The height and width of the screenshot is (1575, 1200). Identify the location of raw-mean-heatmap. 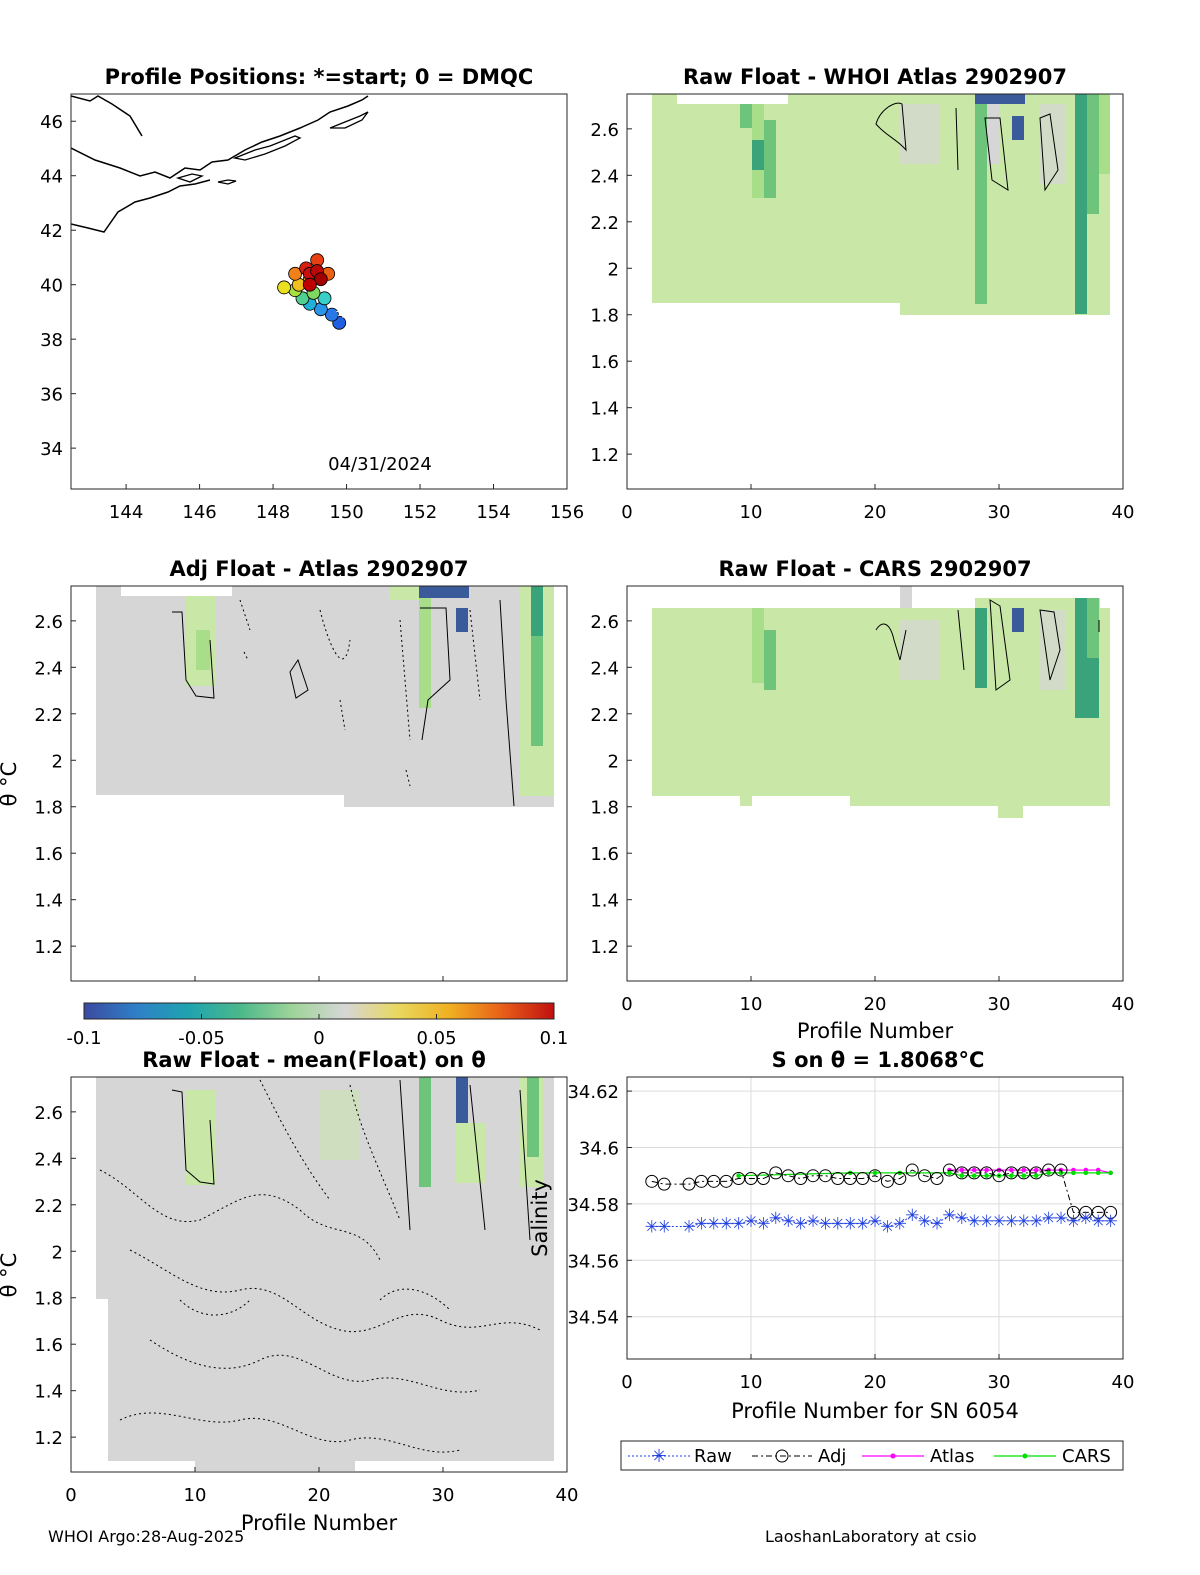
(325, 1274).